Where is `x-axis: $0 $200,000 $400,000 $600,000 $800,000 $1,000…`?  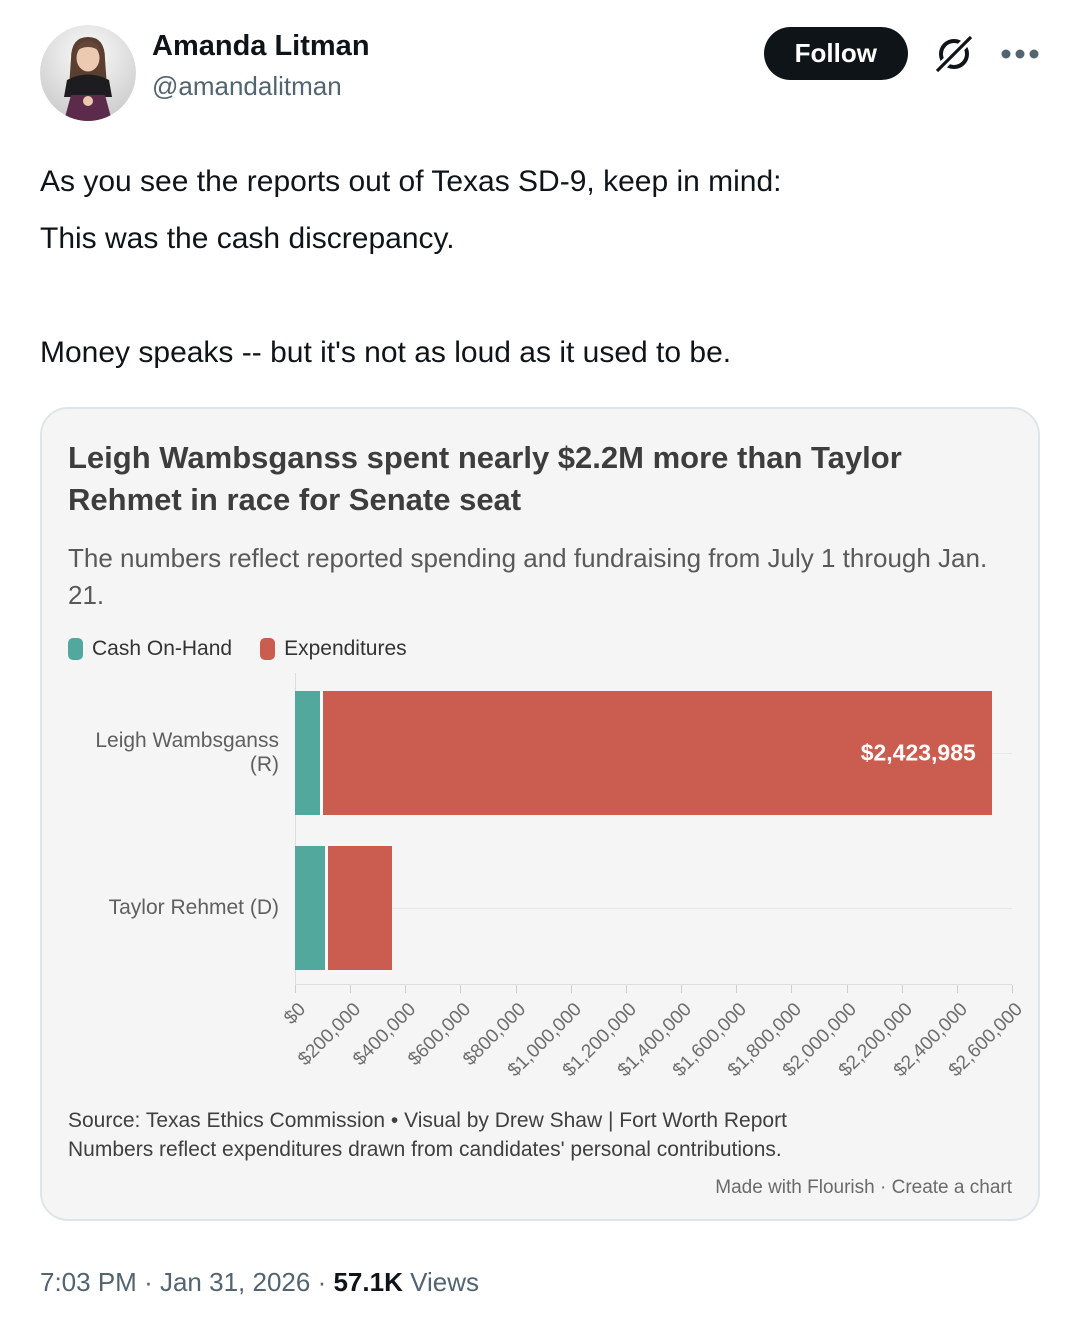
x-axis: $0 $200,000 $400,000 $600,000 $800,000 $1,000… is located at coordinates (653, 1044).